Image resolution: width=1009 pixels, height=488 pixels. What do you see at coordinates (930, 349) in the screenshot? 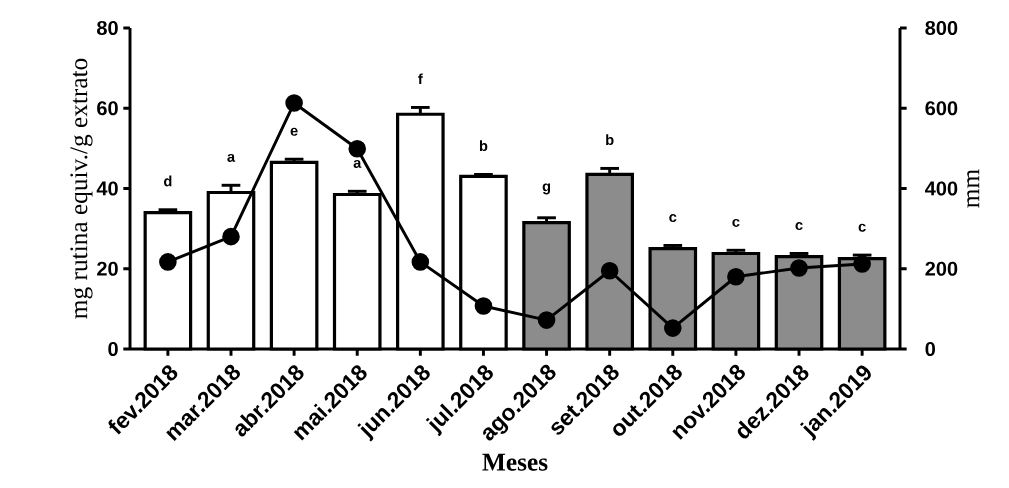
I see `y2-tick-label: 0` at bounding box center [930, 349].